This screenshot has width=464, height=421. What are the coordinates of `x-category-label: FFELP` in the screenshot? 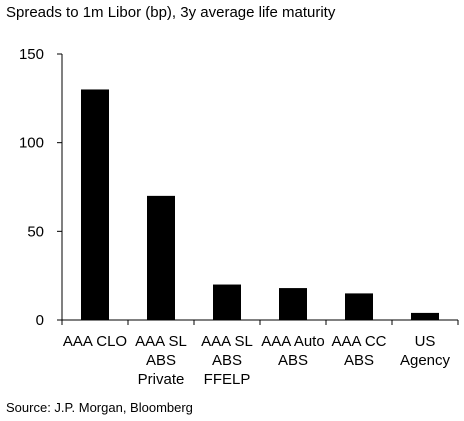 It's located at (227, 379).